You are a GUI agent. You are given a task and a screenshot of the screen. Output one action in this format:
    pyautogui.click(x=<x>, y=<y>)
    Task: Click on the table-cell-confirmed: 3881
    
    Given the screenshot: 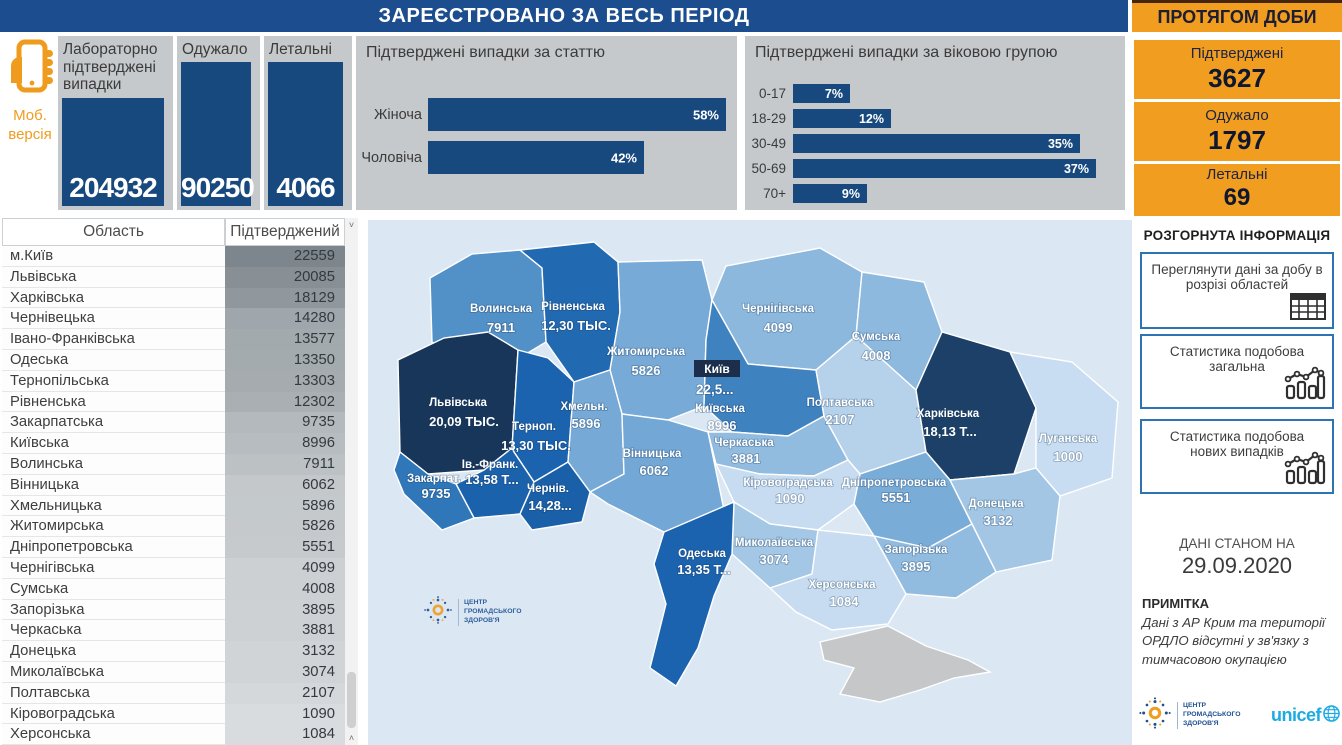 What is the action you would take?
    pyautogui.click(x=285, y=631)
    